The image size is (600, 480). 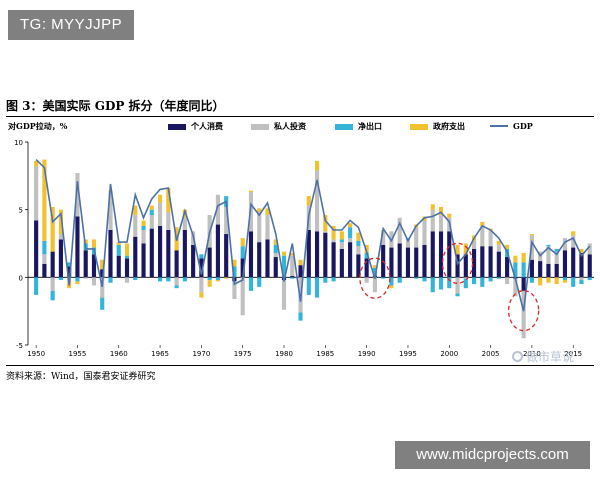 What do you see at coordinates (507, 281) in the screenshot?
I see `bar-investment-2007` at bounding box center [507, 281].